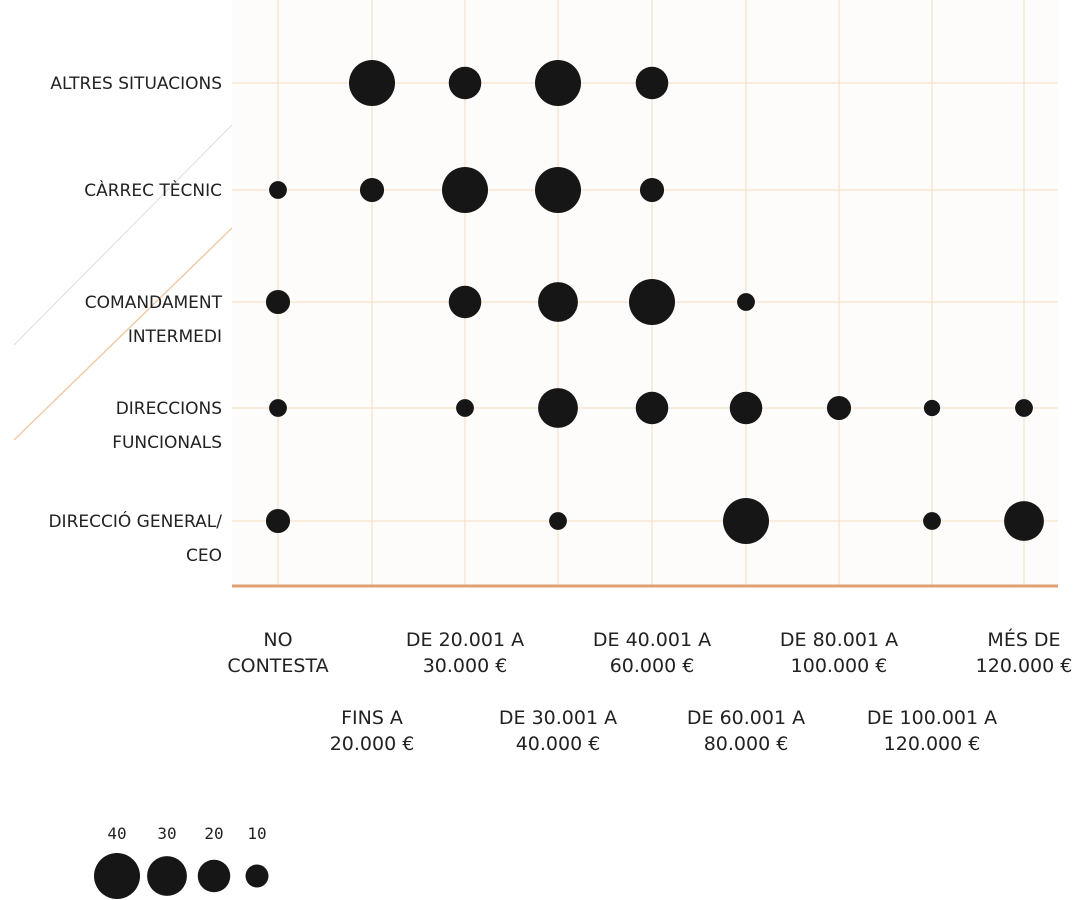 Image resolution: width=1081 pixels, height=900 pixels. Describe the element at coordinates (465, 653) in the screenshot. I see `x-tick-label: DE 20.001 A 30.000 €` at that location.